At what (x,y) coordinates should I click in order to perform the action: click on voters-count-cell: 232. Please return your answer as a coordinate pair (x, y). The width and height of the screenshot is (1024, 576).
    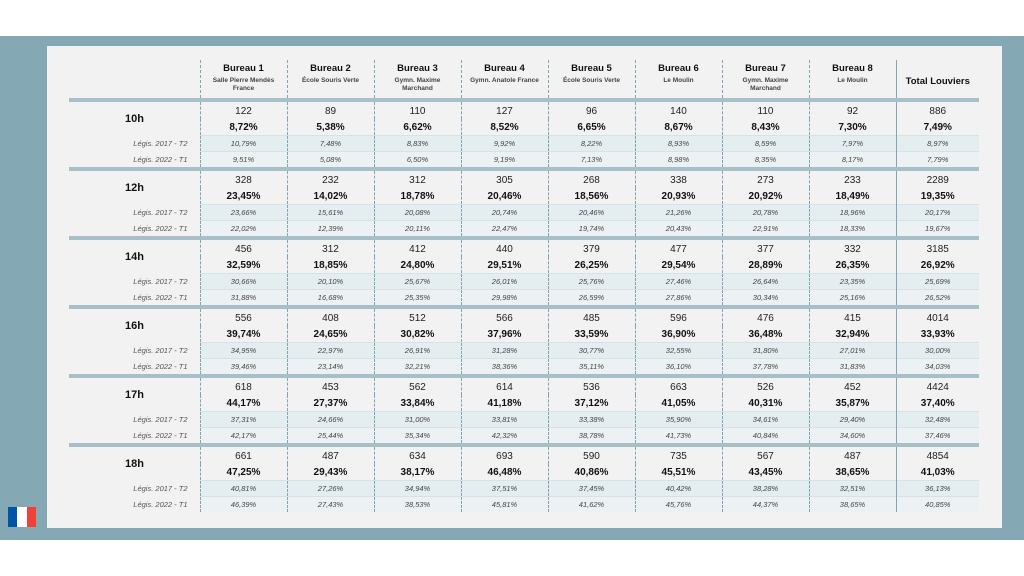
    Looking at the image, I should click on (330, 179).